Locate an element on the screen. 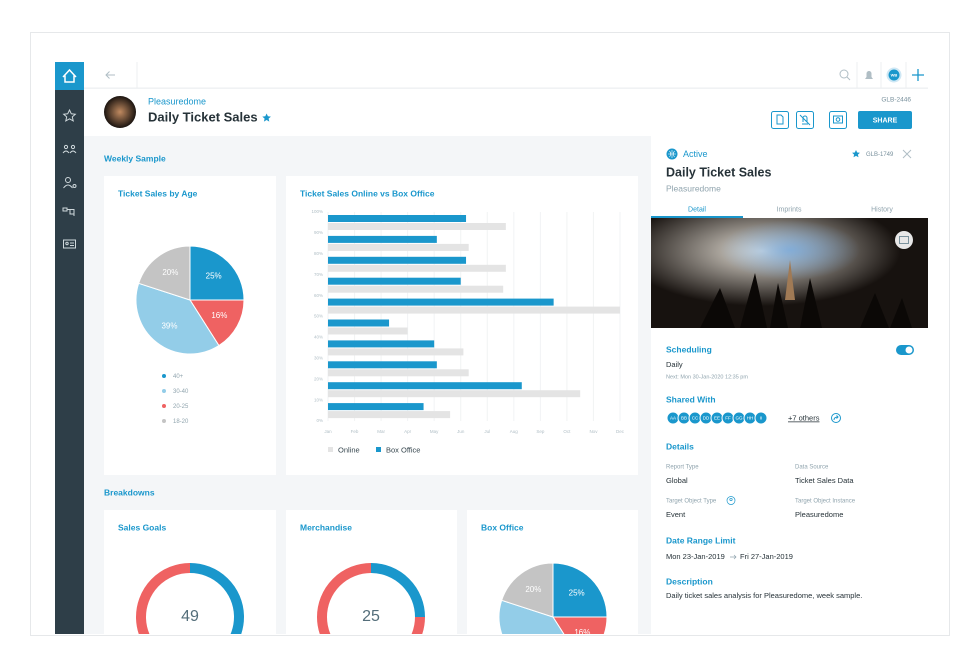 The image size is (980, 671). card-title: Merchandise is located at coordinates (326, 527).